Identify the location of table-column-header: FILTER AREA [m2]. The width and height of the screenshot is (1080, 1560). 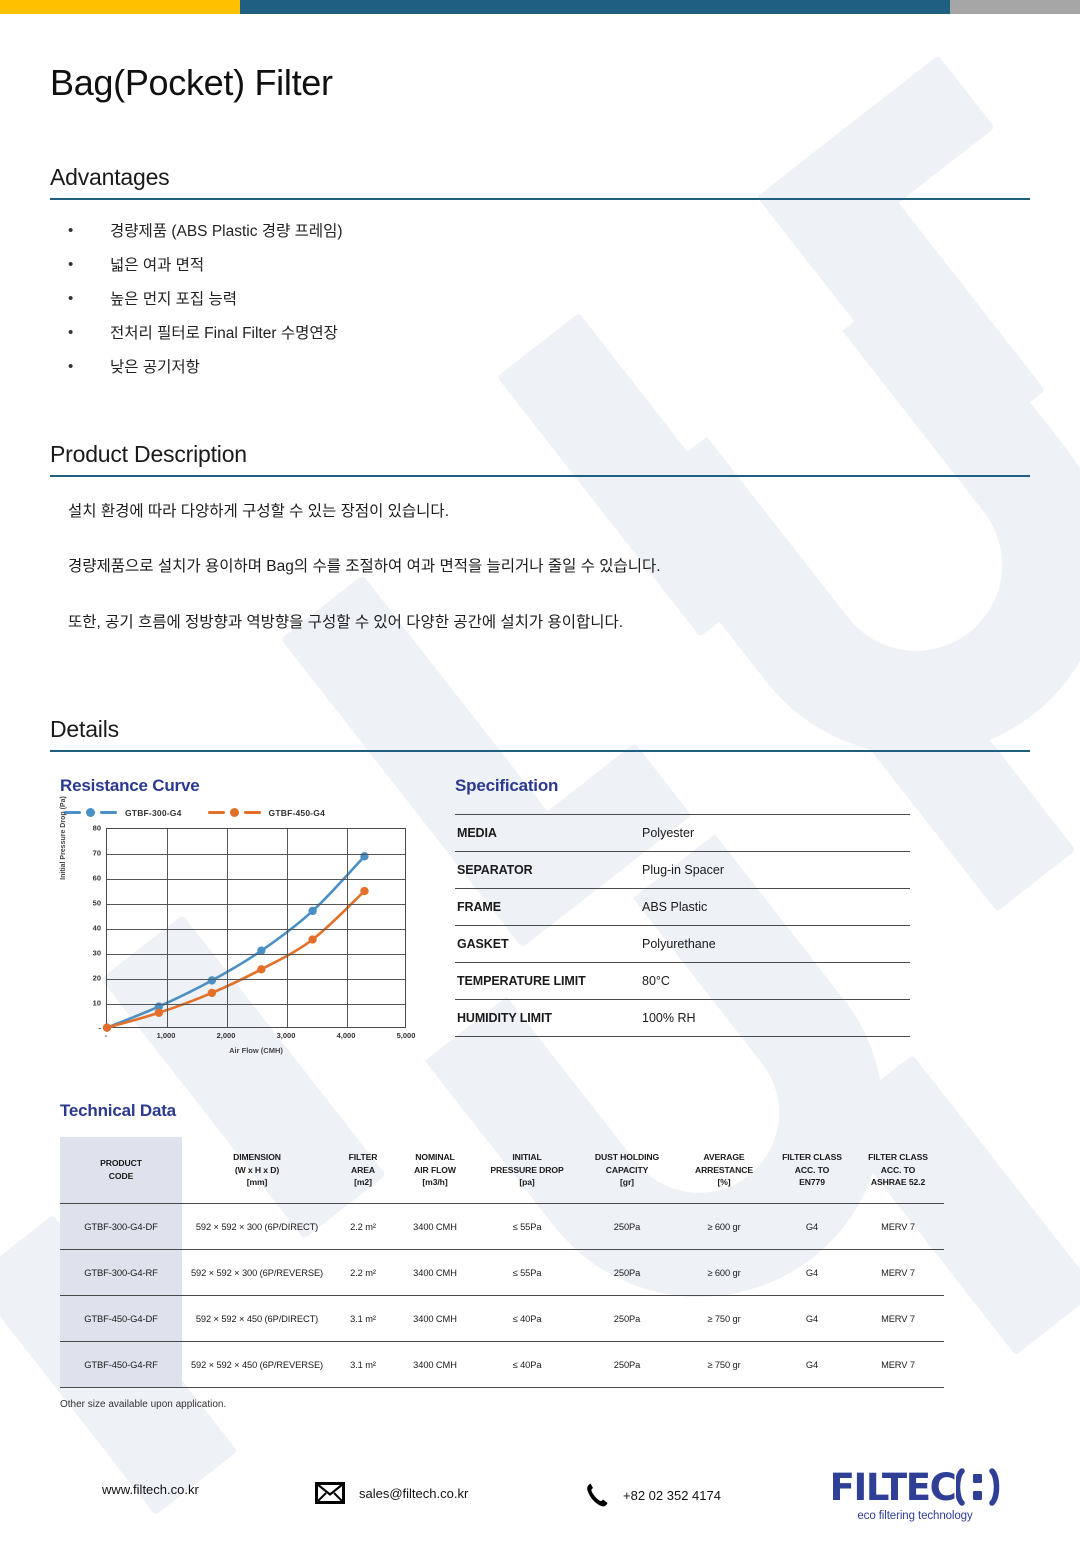
(363, 1170).